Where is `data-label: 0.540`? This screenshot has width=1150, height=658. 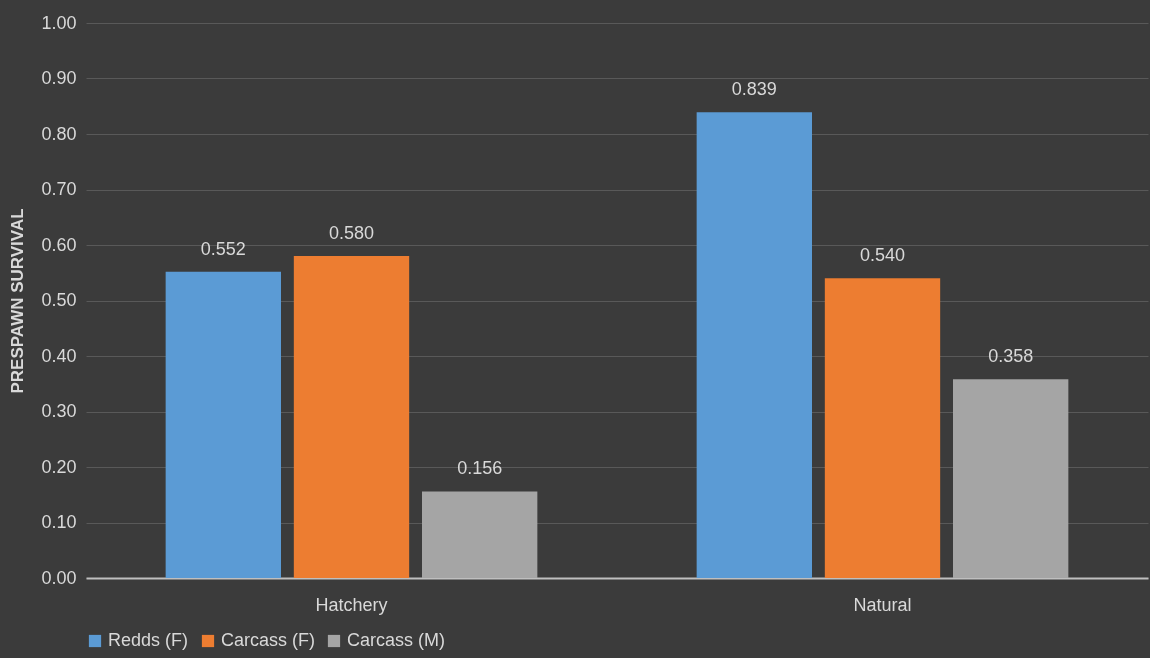 data-label: 0.540 is located at coordinates (882, 255).